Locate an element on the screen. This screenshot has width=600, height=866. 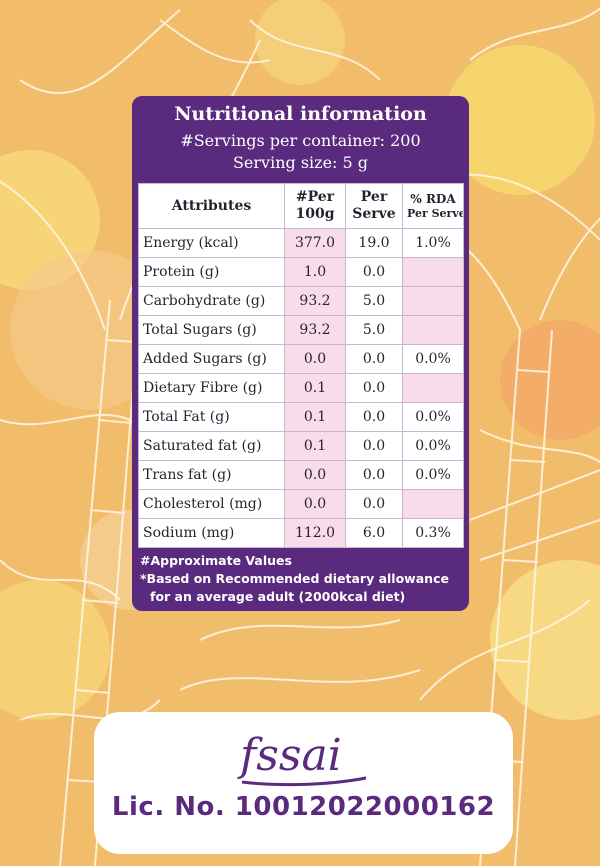
row-name: Added Sugars (g) is located at coordinates (211, 359).